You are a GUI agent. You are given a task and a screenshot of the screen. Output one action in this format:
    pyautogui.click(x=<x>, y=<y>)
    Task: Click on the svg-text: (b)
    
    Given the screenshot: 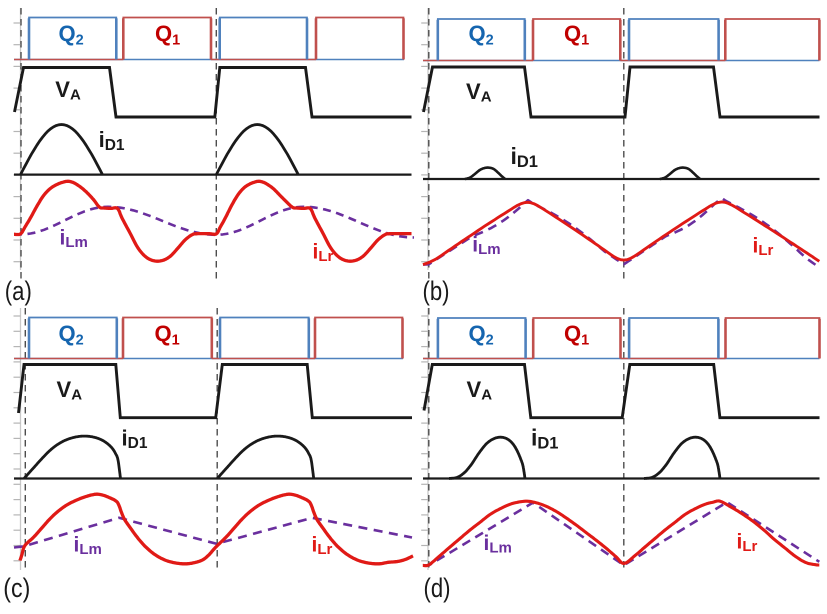 What is the action you would take?
    pyautogui.click(x=436, y=291)
    